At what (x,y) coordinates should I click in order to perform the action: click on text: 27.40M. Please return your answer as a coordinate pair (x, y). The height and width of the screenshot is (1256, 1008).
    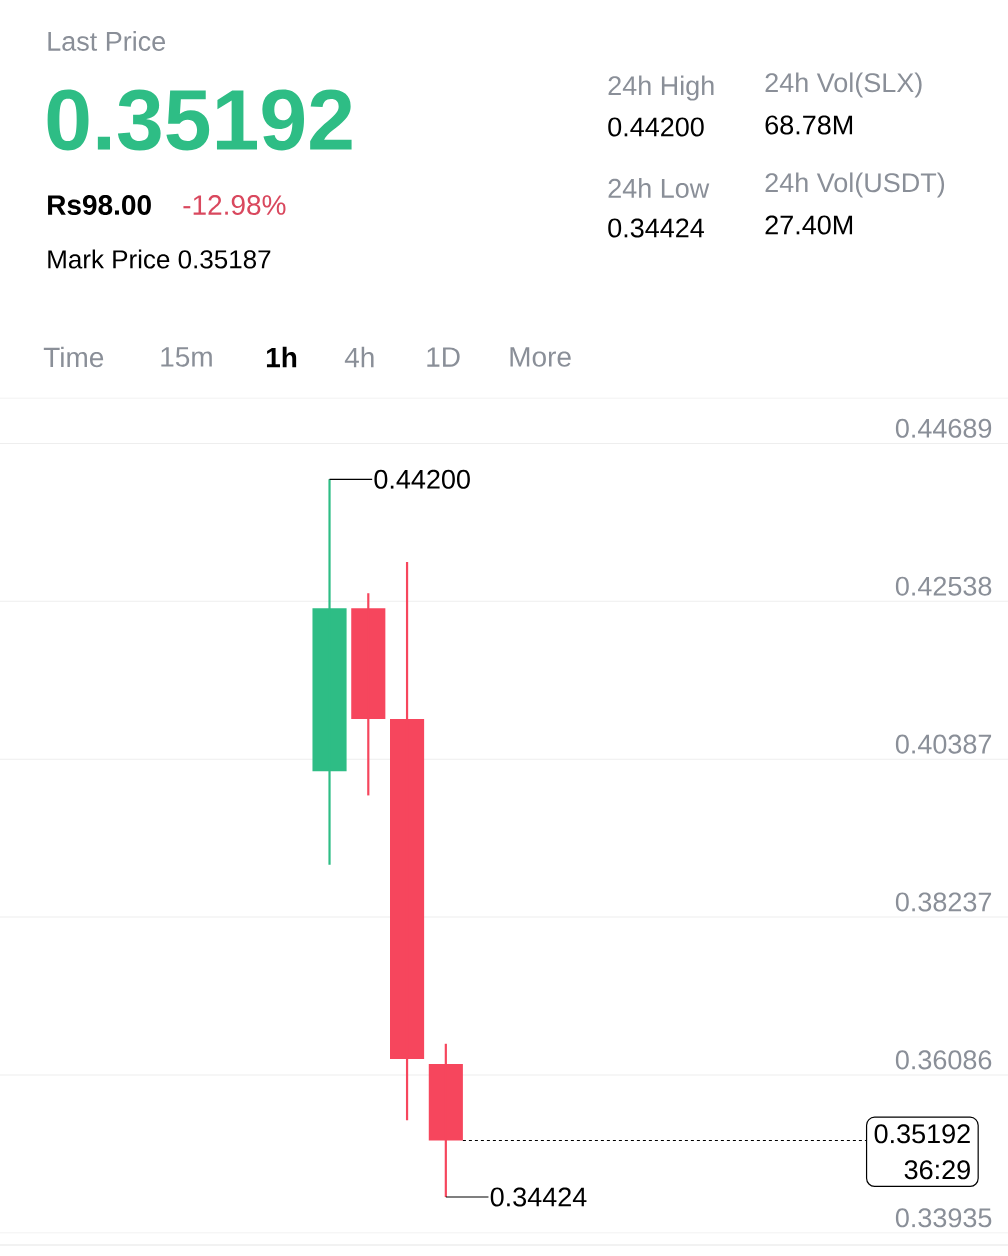
    Looking at the image, I should click on (809, 225).